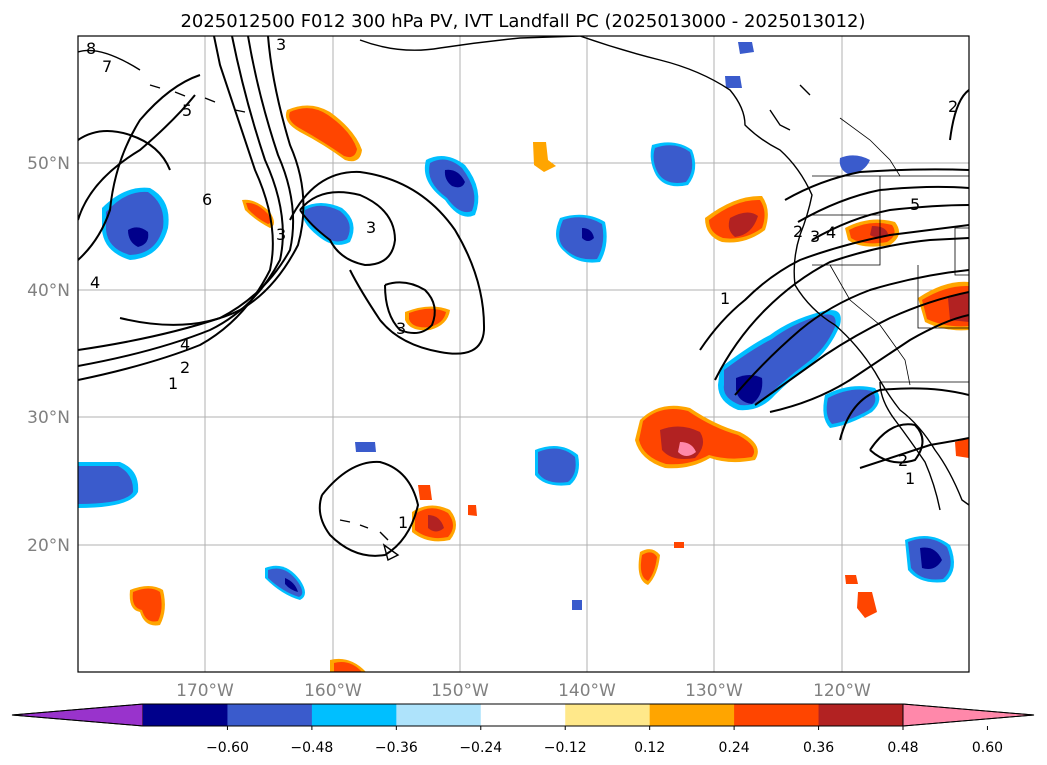  What do you see at coordinates (95, 282) in the screenshot?
I see `contour-label-4-left: 4` at bounding box center [95, 282].